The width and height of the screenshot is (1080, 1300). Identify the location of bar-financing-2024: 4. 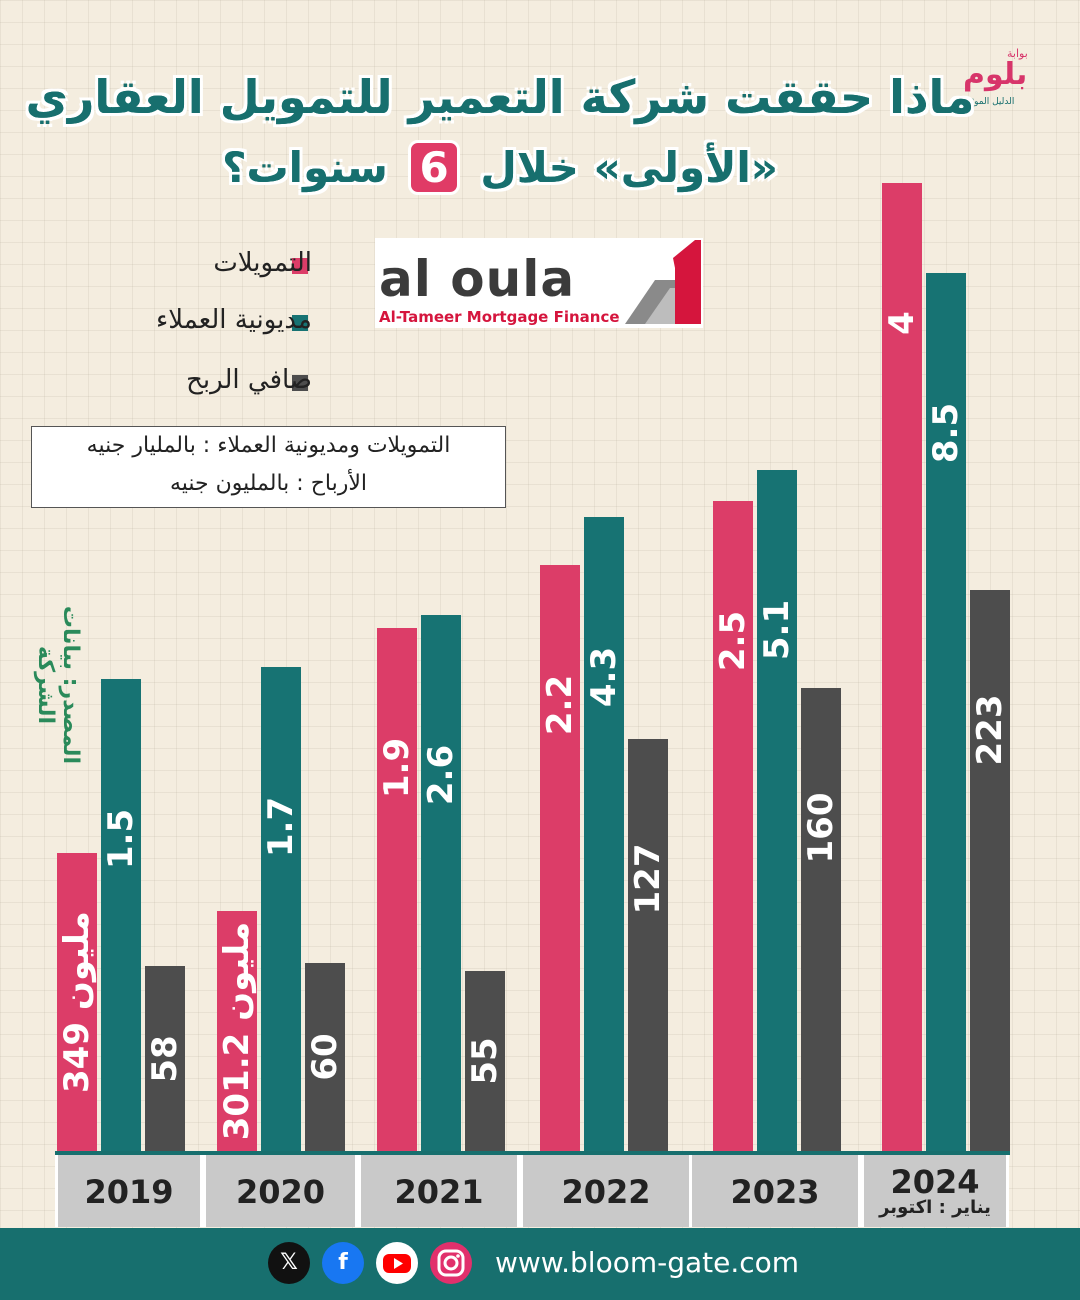
(902, 667).